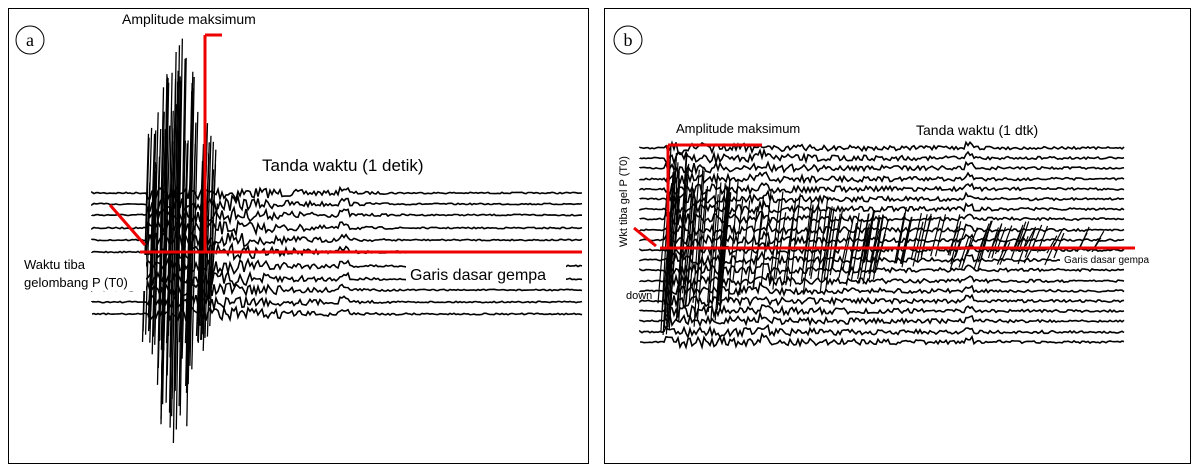  Describe the element at coordinates (55, 264) in the screenshot. I see `arrival-label: Waktu tiba` at that location.